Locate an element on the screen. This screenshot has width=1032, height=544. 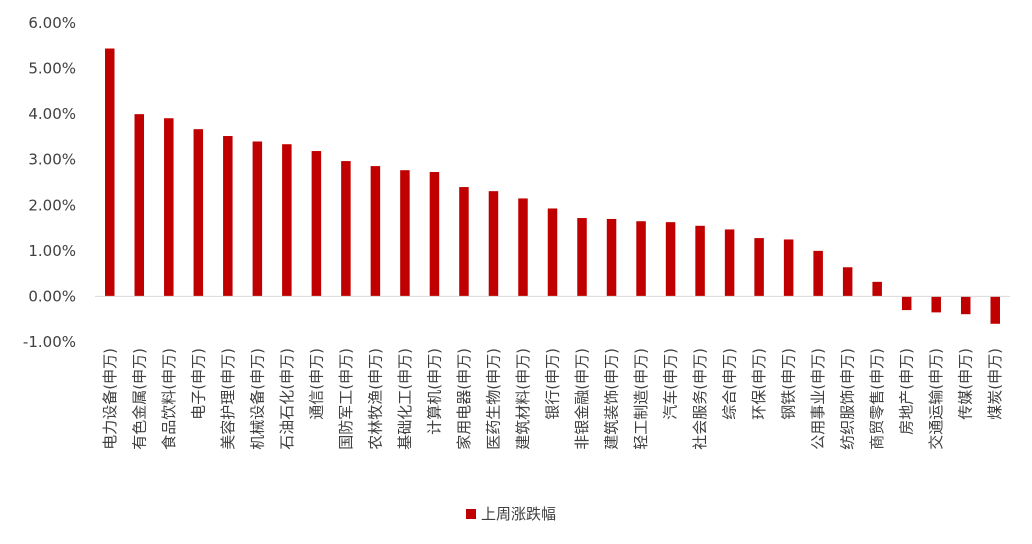
x-tick-label: 综合(申万) is located at coordinates (730, 384).